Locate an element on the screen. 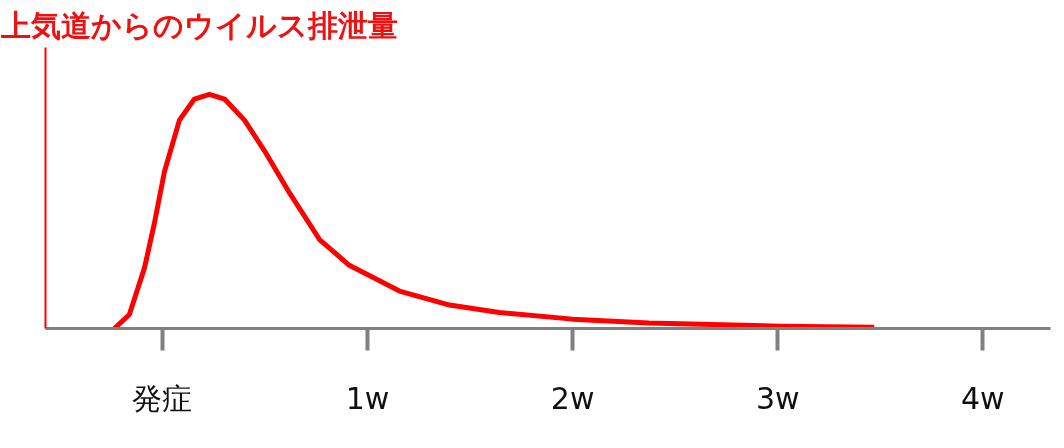 Image resolution: width=1064 pixels, height=448 pixels. chart-title: 上気道からのウイルス排泄量 is located at coordinates (199, 25).